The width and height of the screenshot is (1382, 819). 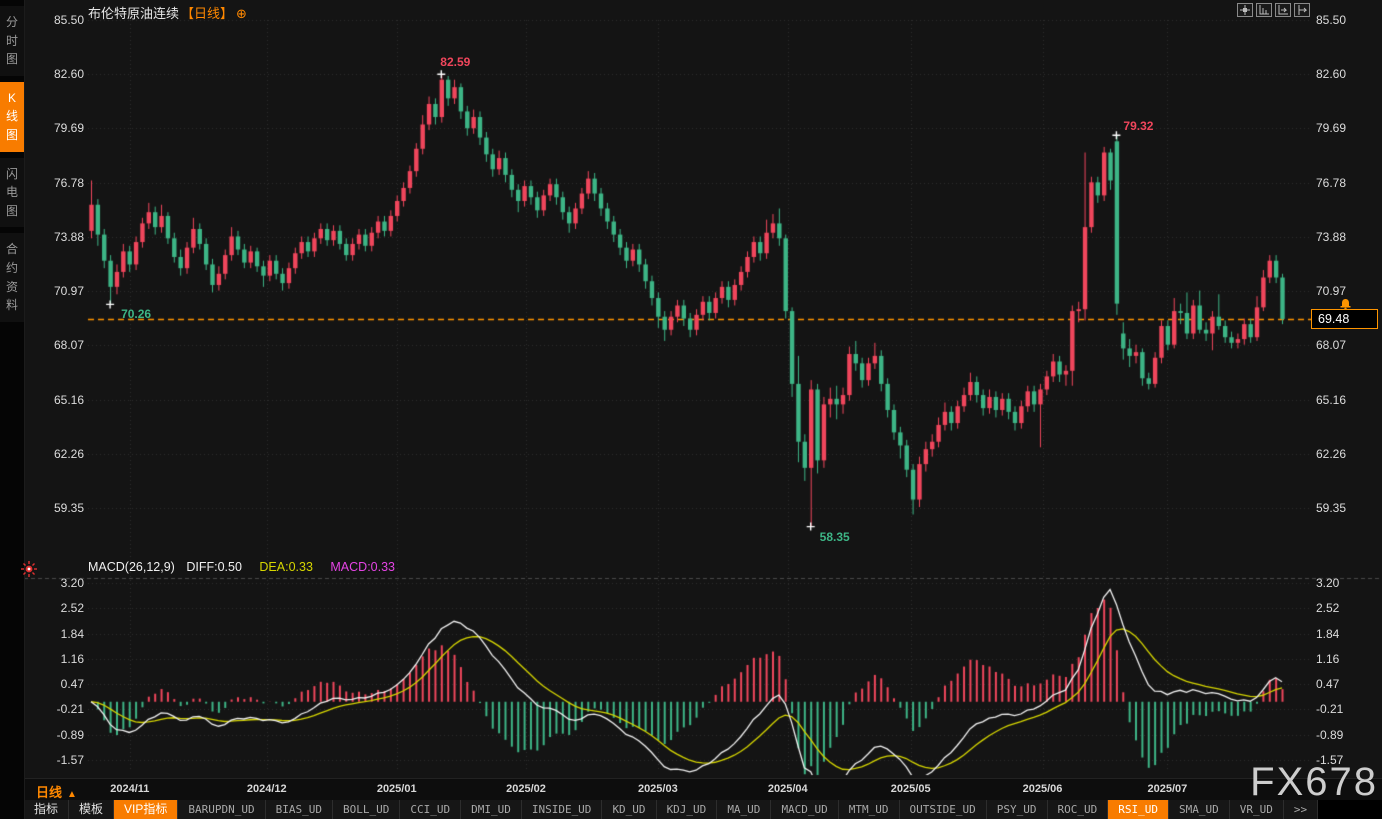 What do you see at coordinates (396, 789) in the screenshot?
I see `date-label: 2025/01` at bounding box center [396, 789].